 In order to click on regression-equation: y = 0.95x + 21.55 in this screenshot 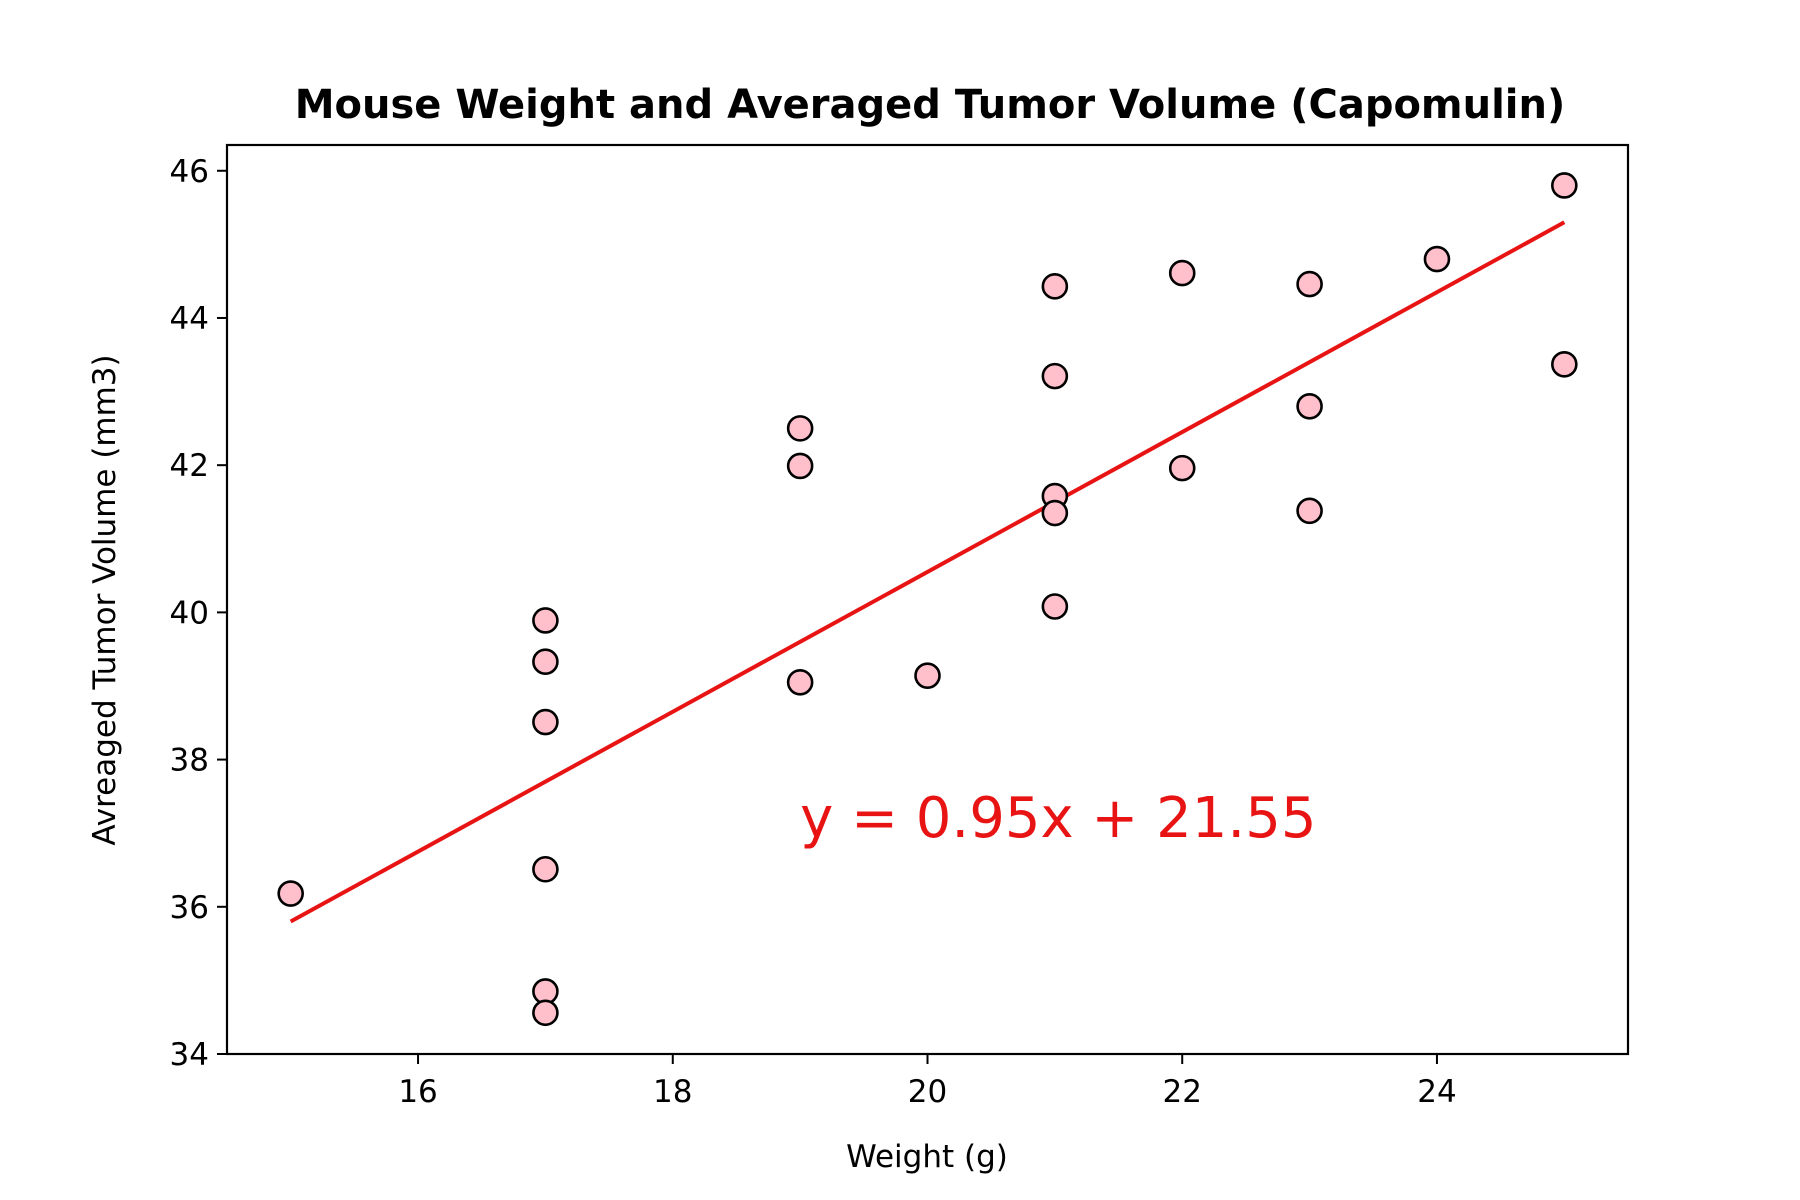, I will do `click(1058, 818)`.